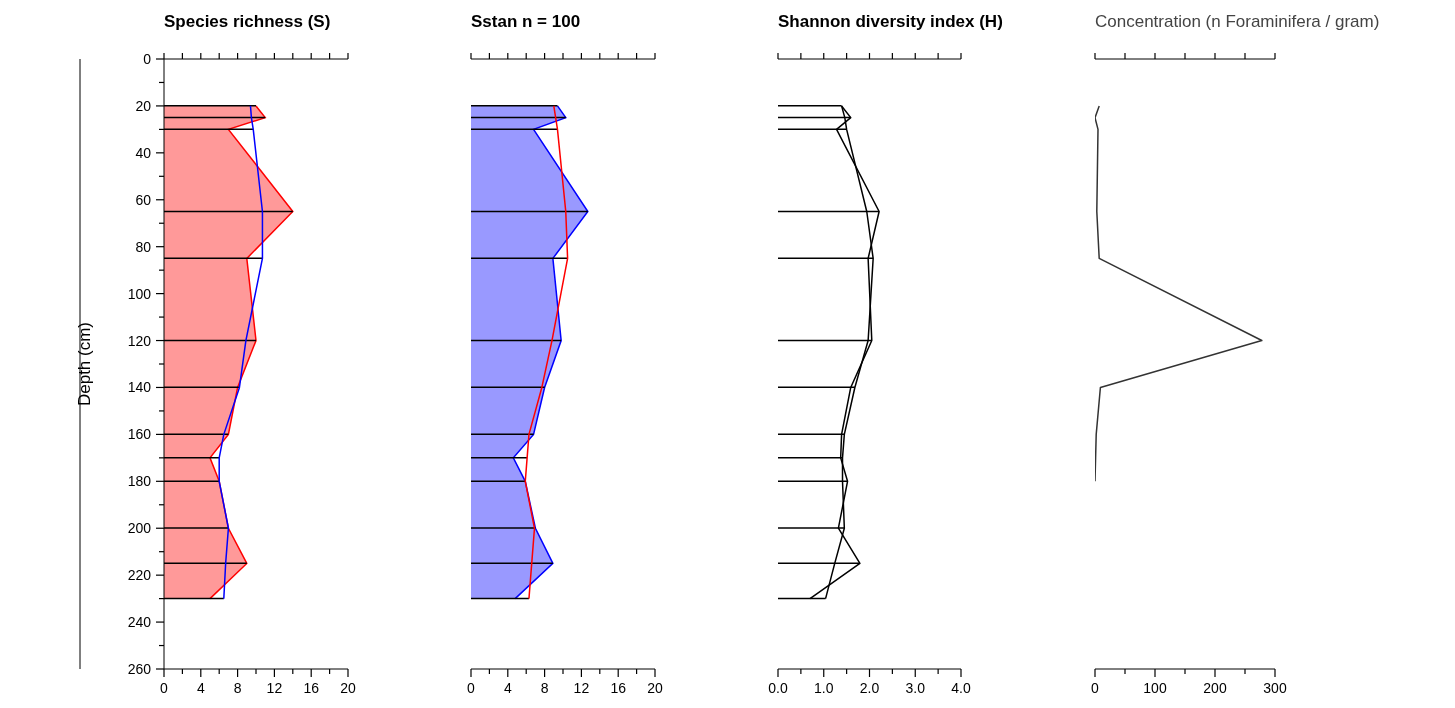  What do you see at coordinates (139, 575) in the screenshot?
I see `y-tick-label: 220` at bounding box center [139, 575].